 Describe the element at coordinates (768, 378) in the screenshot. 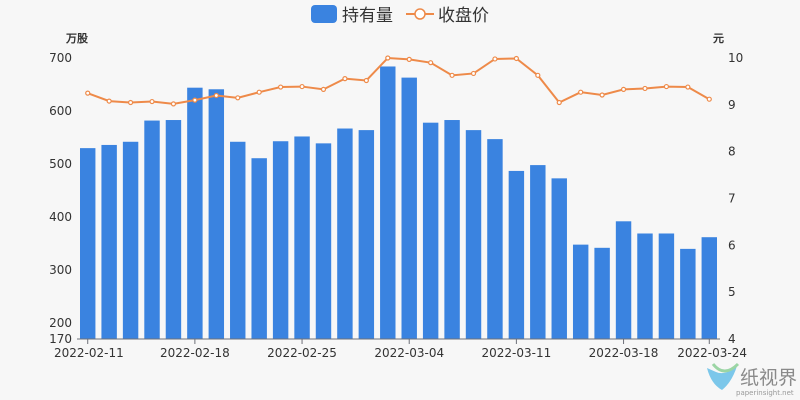

I see `watermark-text: 纸视界` at that location.